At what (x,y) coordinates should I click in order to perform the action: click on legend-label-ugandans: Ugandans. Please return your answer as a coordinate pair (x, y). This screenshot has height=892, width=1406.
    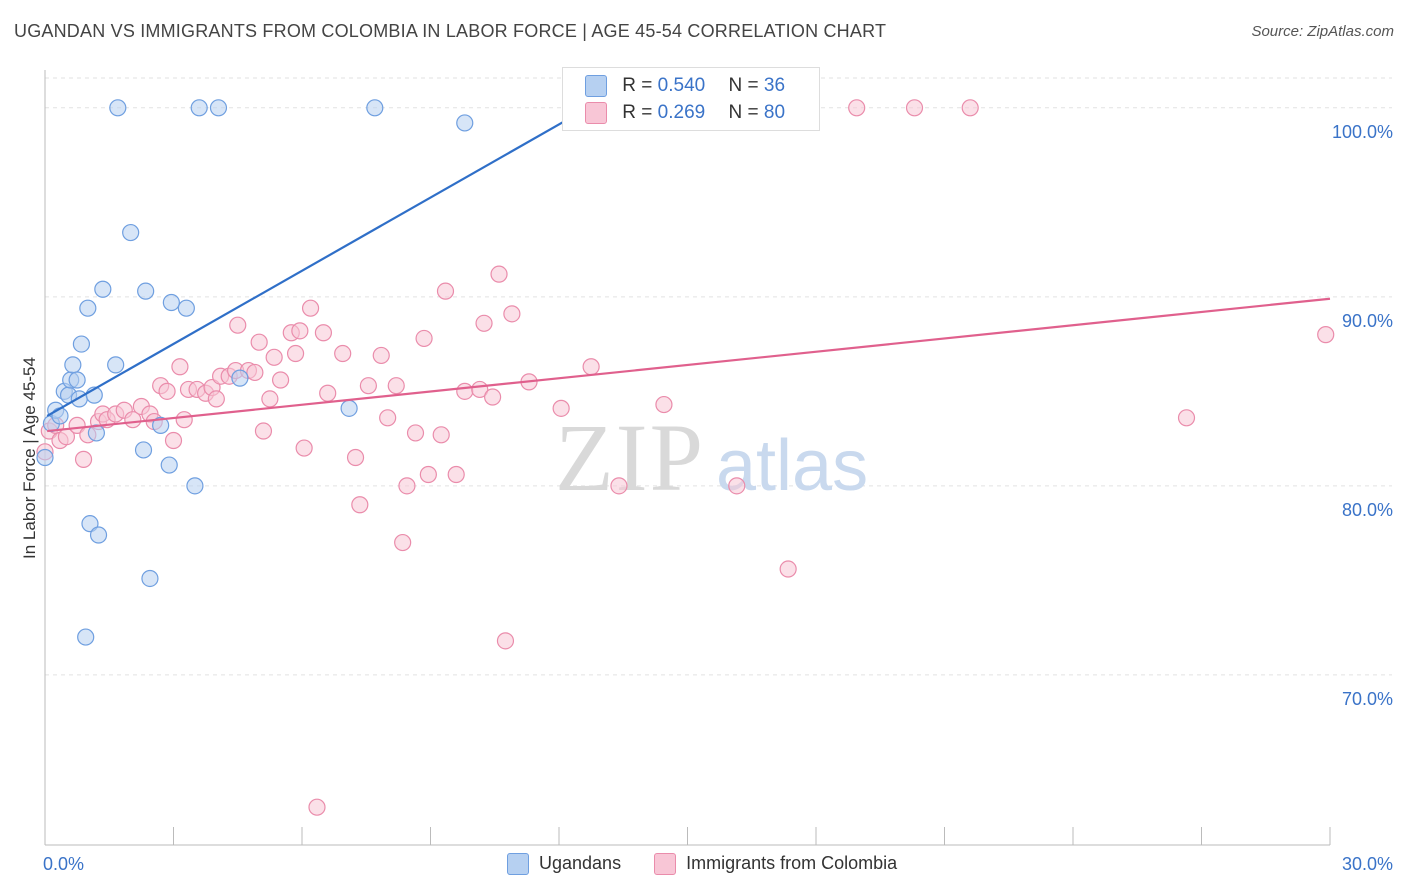
    Looking at the image, I should click on (580, 863).